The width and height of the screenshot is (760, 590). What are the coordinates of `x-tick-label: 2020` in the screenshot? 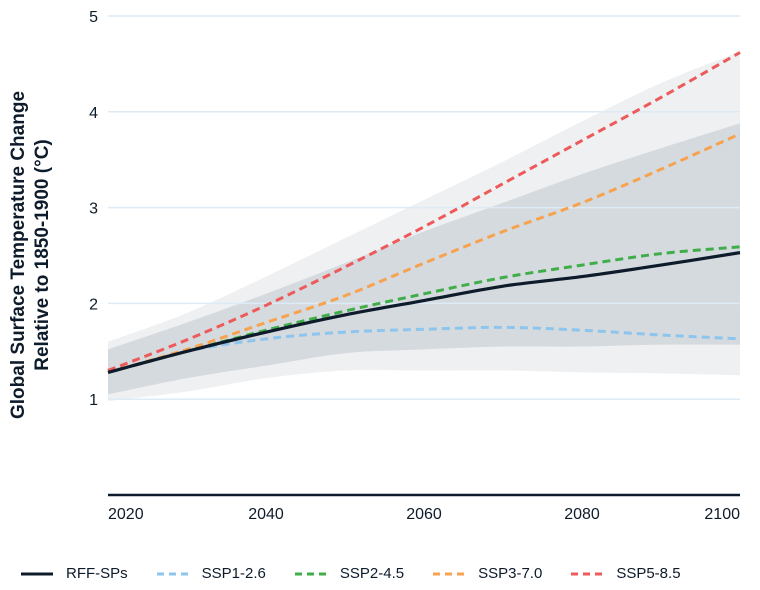 It's located at (126, 514).